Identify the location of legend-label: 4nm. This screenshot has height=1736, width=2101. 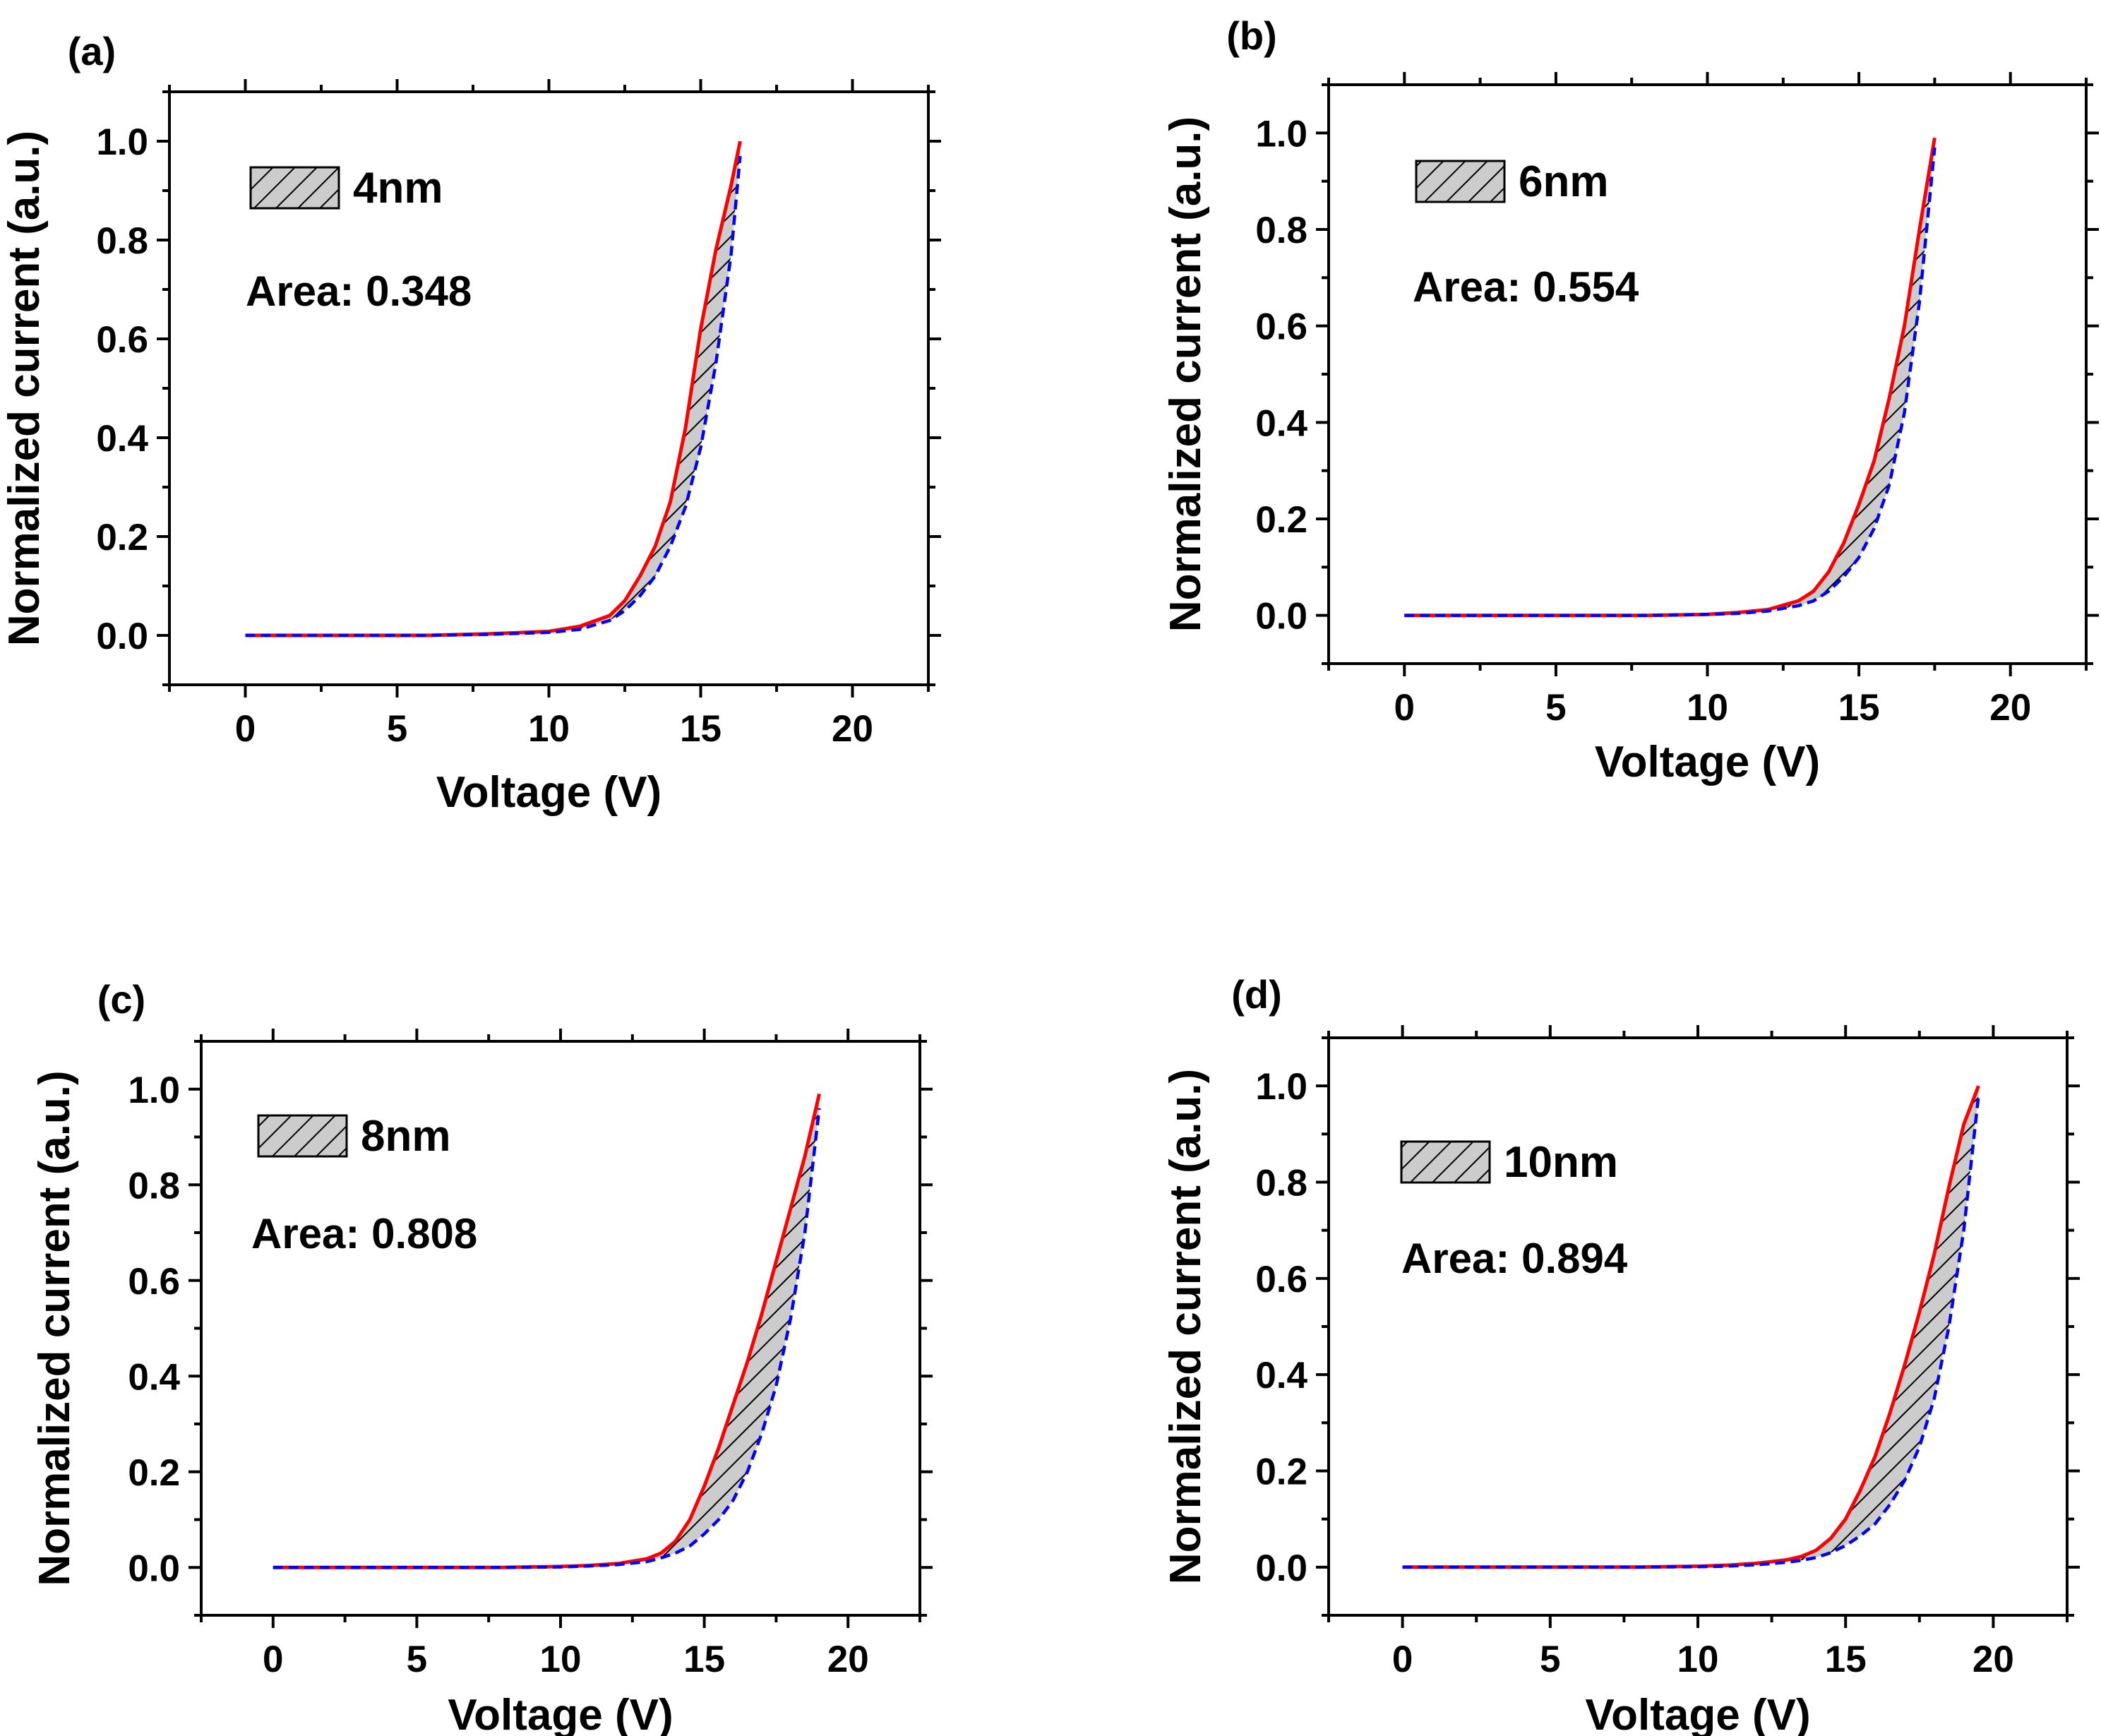
(398, 188).